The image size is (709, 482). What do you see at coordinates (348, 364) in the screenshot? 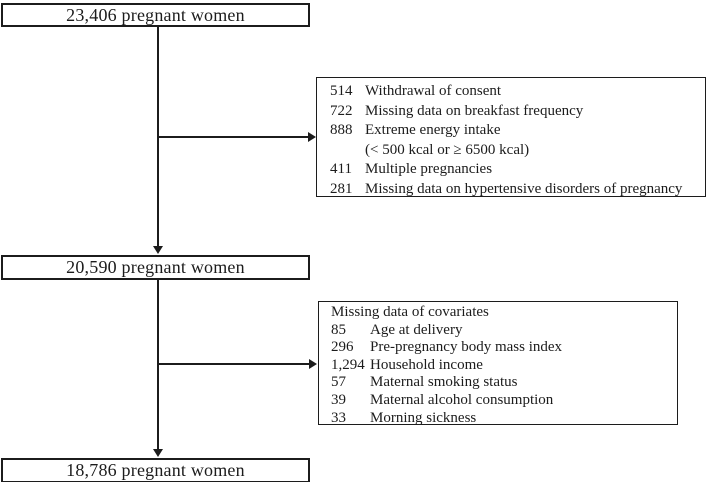
I see `exclusion-count: 1,294` at bounding box center [348, 364].